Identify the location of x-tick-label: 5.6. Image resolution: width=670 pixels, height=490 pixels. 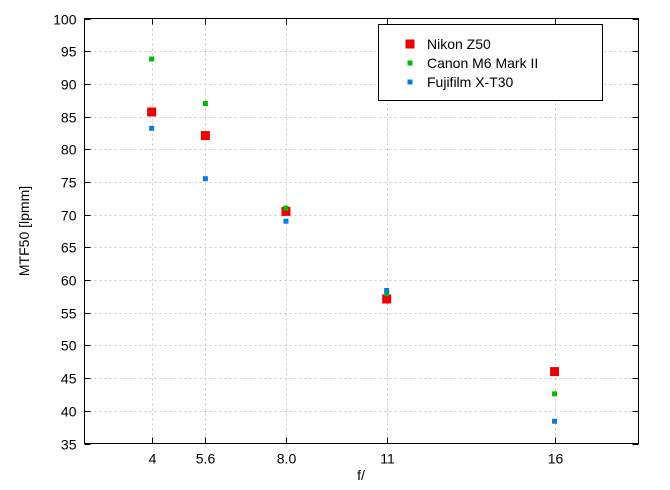
(206, 459).